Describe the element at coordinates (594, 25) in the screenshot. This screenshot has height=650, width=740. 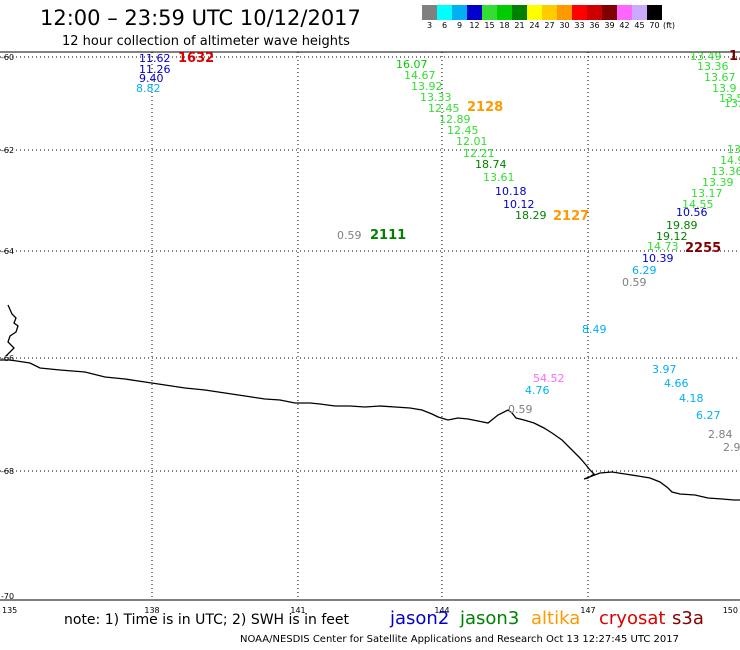
I see `legend-swatch-label: 36` at that location.